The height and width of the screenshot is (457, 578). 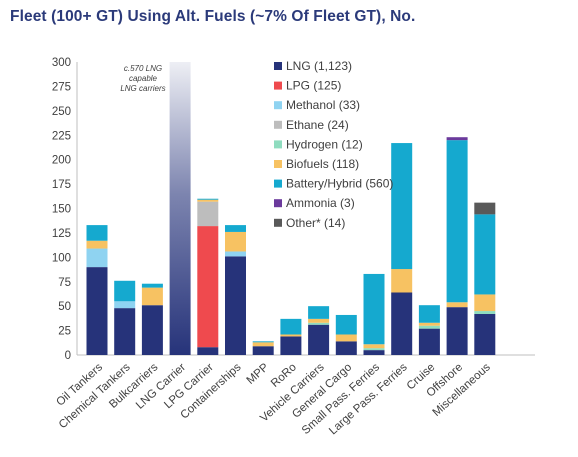 What do you see at coordinates (313, 86) in the screenshot?
I see `legend-label: LPG (125)` at bounding box center [313, 86].